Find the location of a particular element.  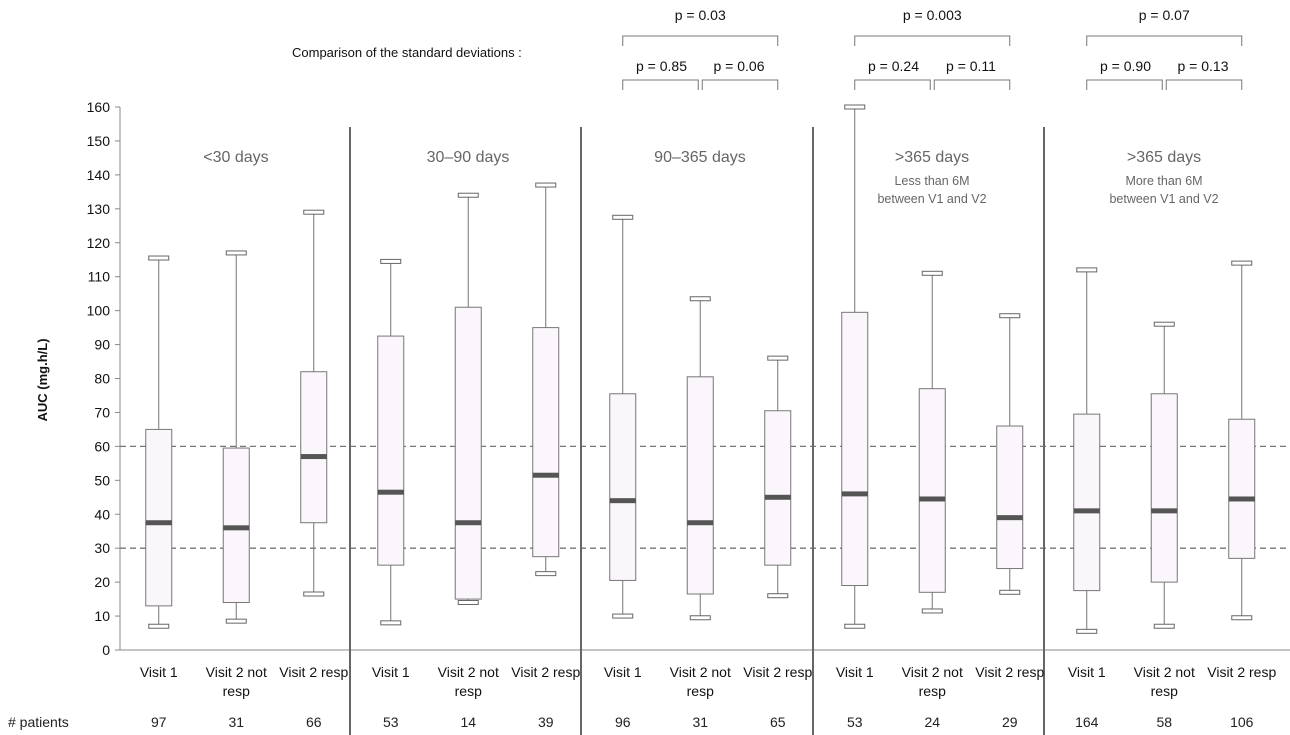

y-tick-label: 0 is located at coordinates (106, 650).